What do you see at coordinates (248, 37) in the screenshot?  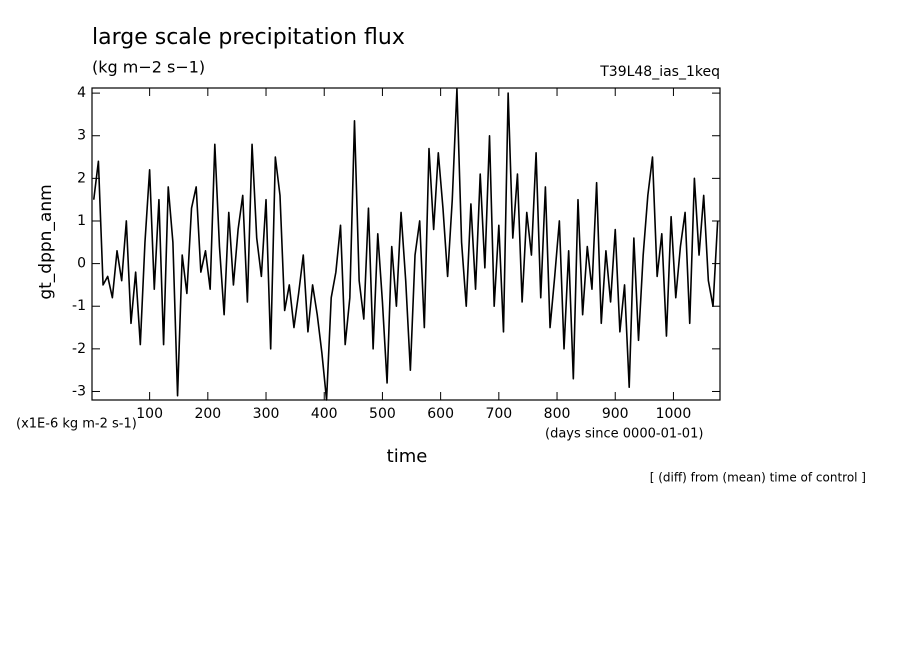 I see `chart-title: large scale precipitation flux` at bounding box center [248, 37].